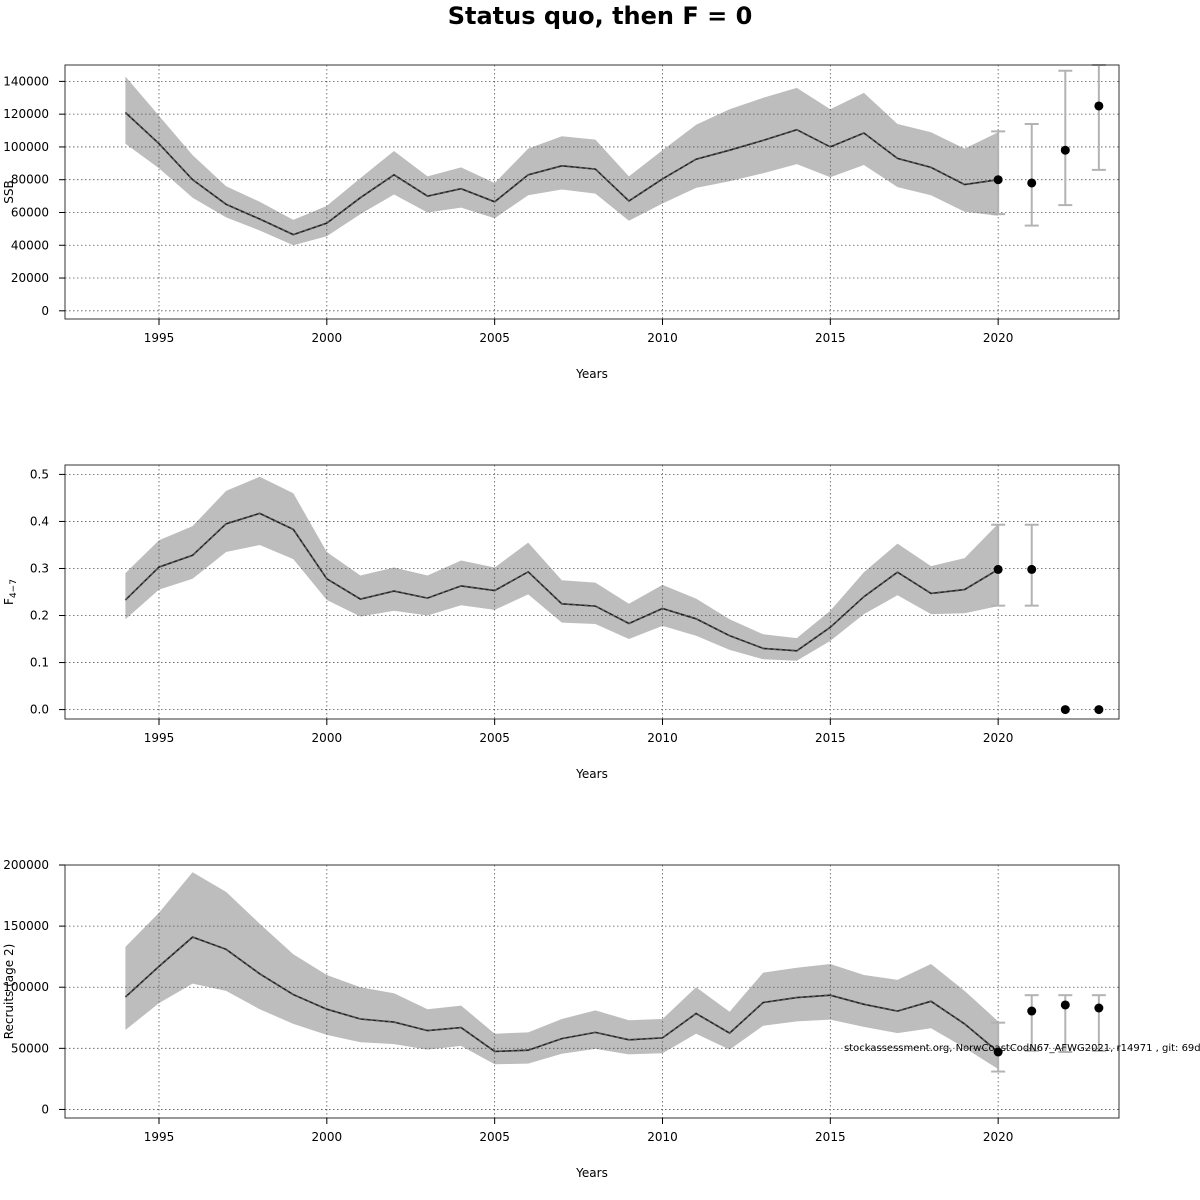  I want to click on ssb-y-tick-label: 100000, so click(26, 147).